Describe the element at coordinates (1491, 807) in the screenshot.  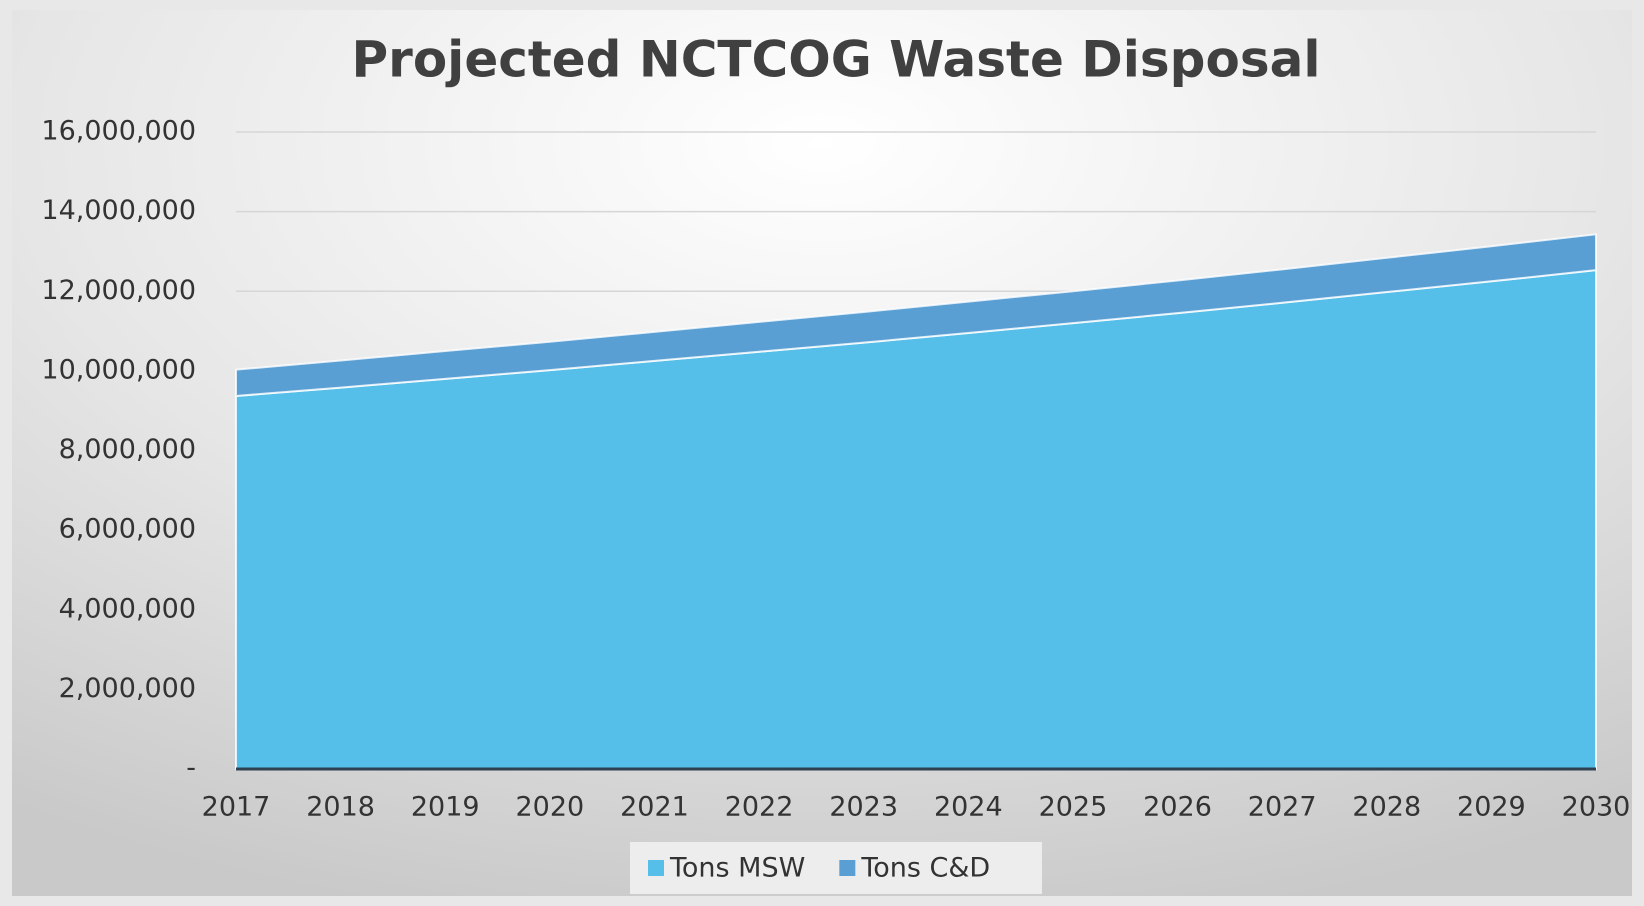
I see `x-tick-label: 2029` at that location.